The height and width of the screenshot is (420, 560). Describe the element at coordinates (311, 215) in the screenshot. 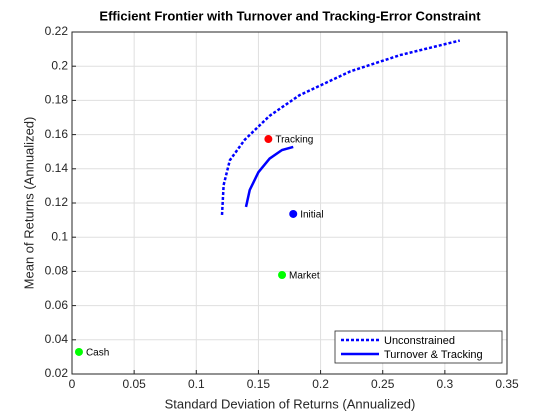

I see `point-label: Initial` at that location.